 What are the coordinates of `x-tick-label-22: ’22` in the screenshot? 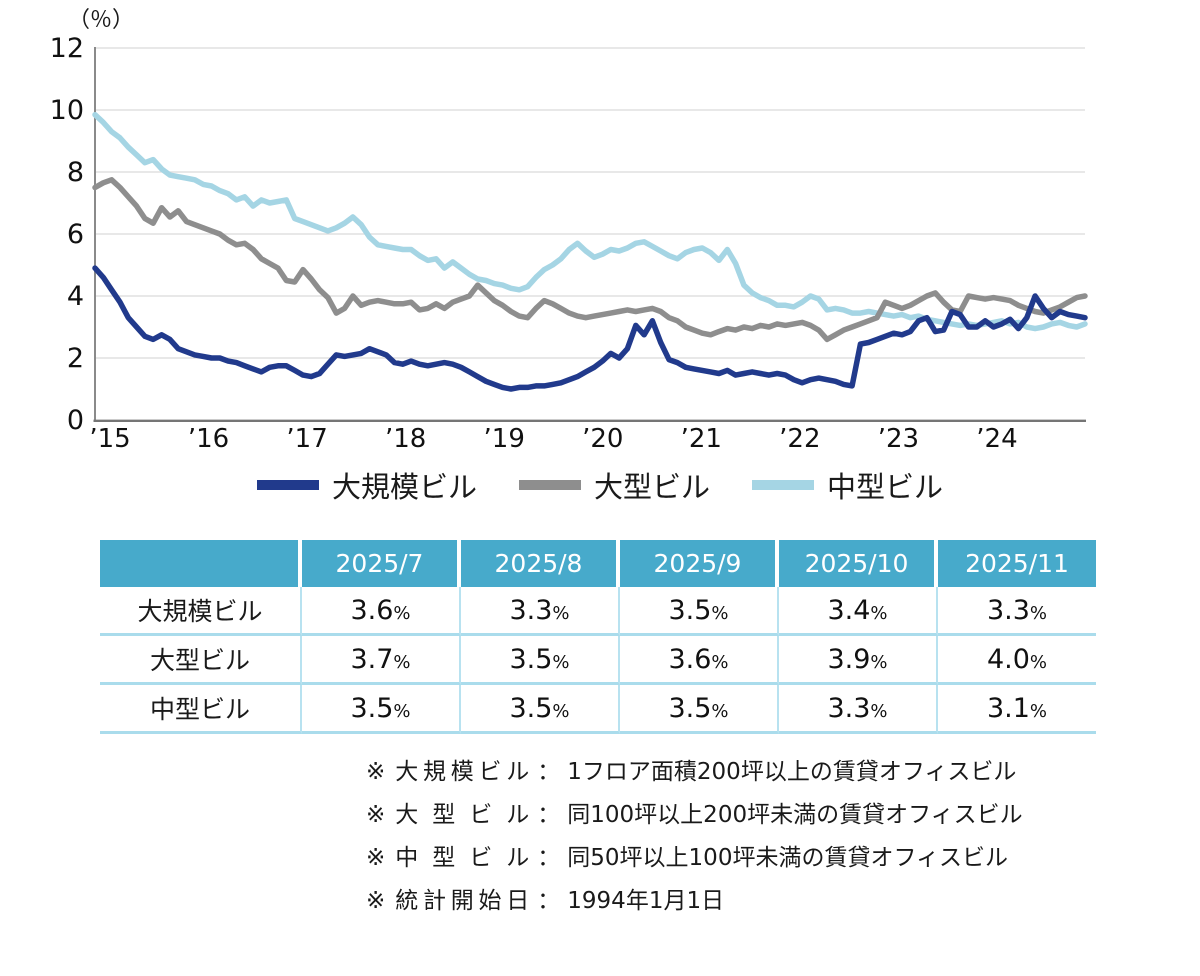 It's located at (799, 439).